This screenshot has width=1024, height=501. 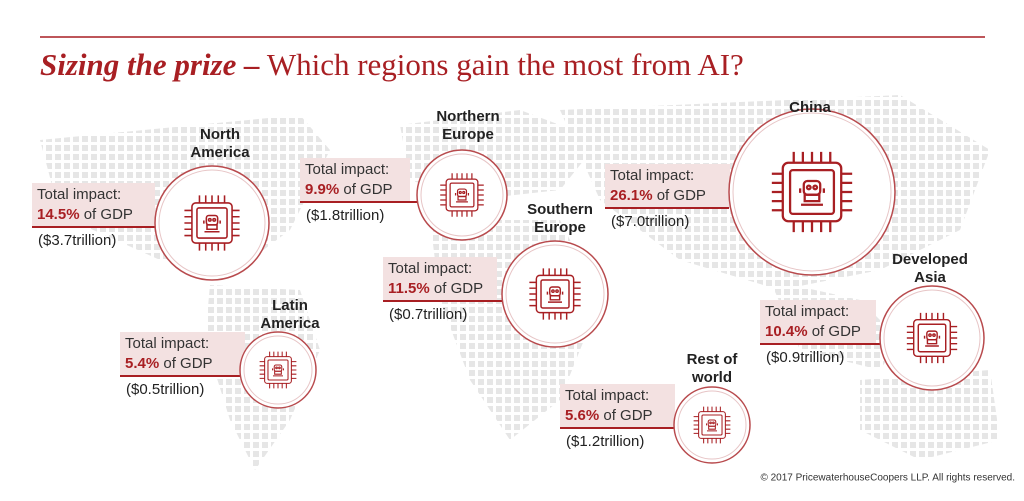 What do you see at coordinates (428, 314) in the screenshot?
I see `impact-amount: ($0.7trillion)` at bounding box center [428, 314].